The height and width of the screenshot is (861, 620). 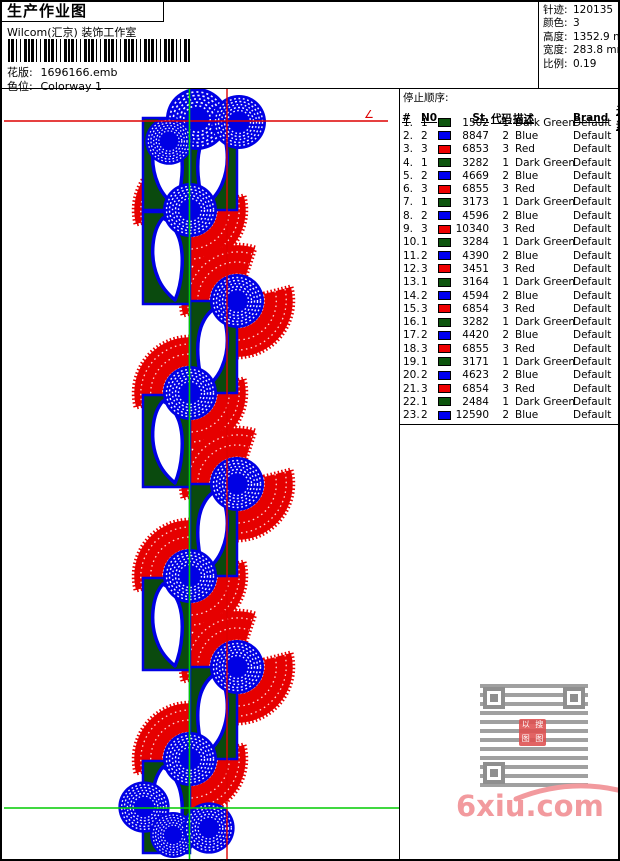 What do you see at coordinates (408, 122) in the screenshot?
I see `stop-number: 1.` at bounding box center [408, 122].